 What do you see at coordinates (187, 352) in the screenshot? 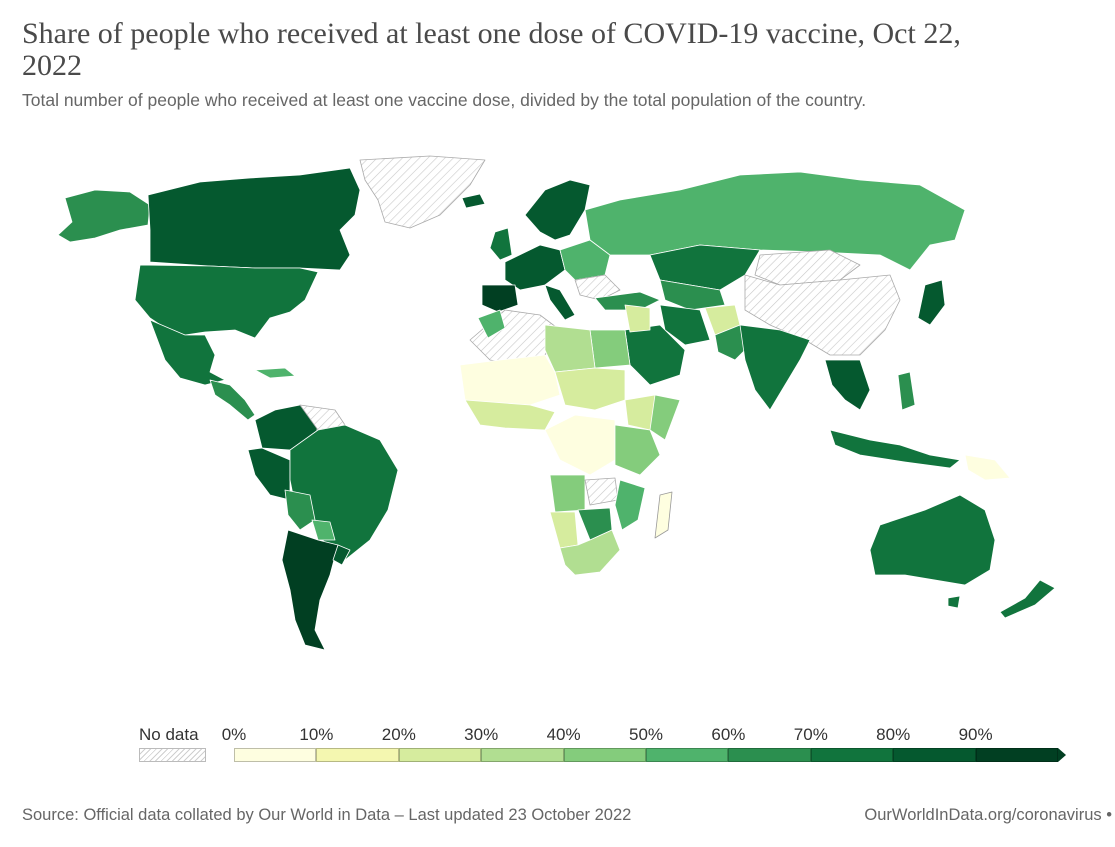
I see `country-mexico` at bounding box center [187, 352].